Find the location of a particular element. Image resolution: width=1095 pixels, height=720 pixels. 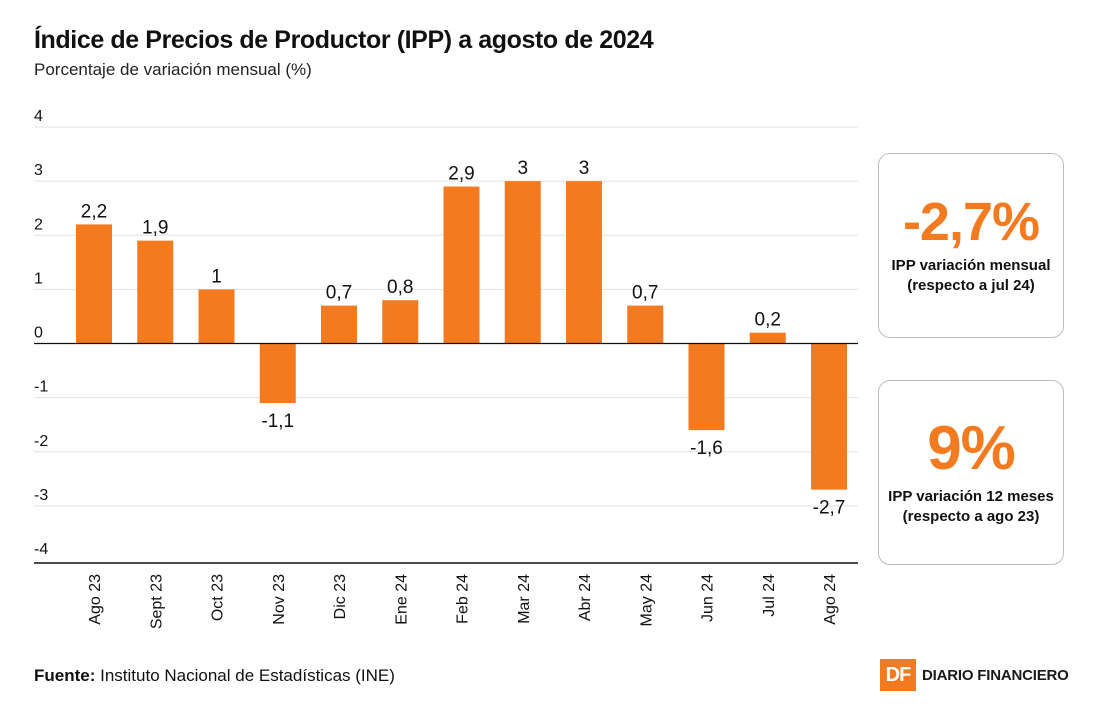

data-label: -1,6 is located at coordinates (706, 448).